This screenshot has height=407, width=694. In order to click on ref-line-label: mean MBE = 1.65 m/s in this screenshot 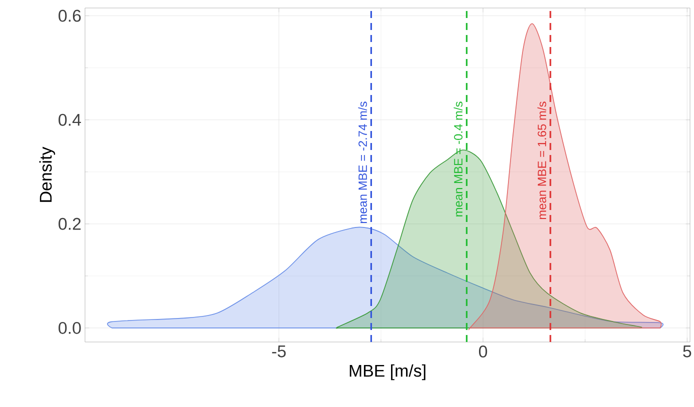, I will do `click(541, 161)`.